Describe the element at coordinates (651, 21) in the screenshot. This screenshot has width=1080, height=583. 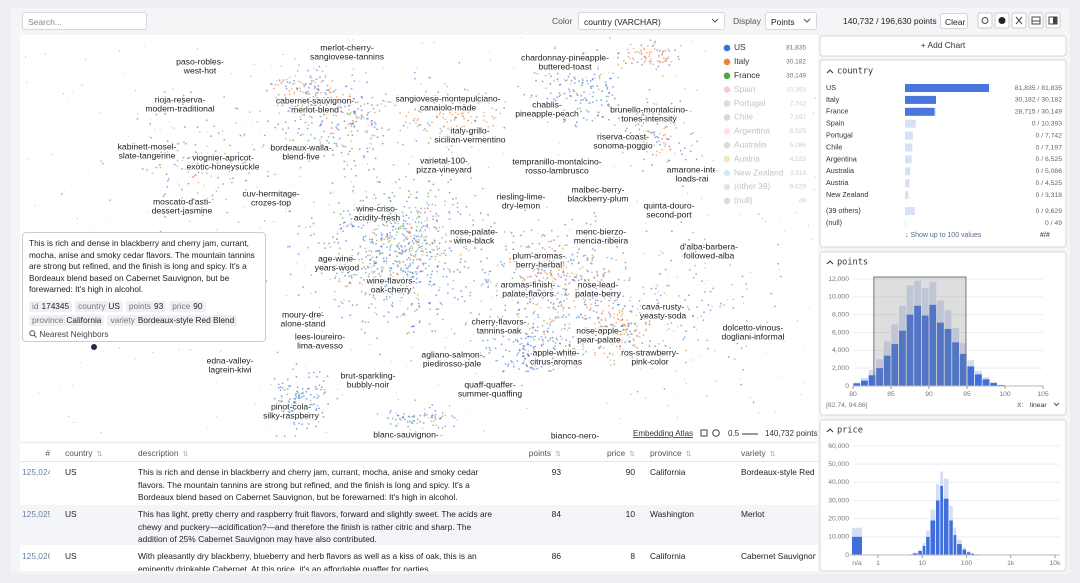
I see `color-select: country (VARCHAR)` at that location.